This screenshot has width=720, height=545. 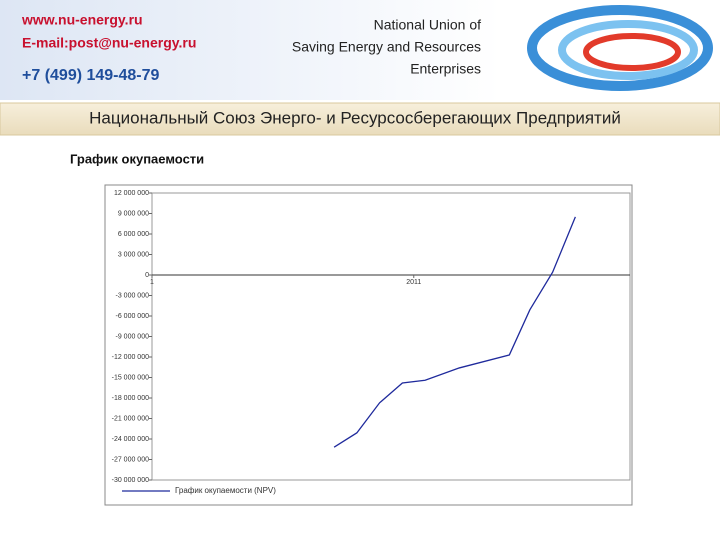 What do you see at coordinates (133, 213) in the screenshot?
I see `y-tick-label: 9 000 000` at bounding box center [133, 213].